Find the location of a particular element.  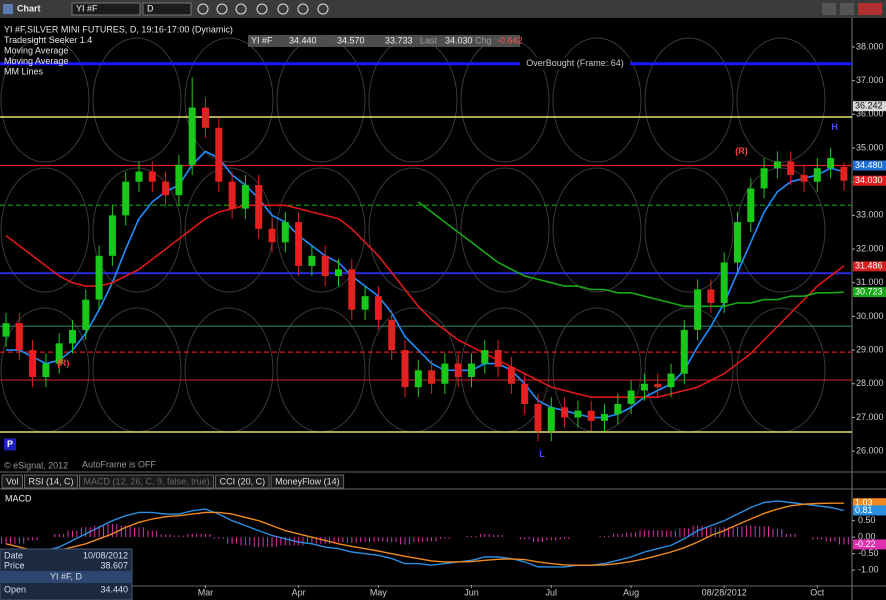

indicator-tab-label: MoneyFlow (14) is located at coordinates (307, 481).